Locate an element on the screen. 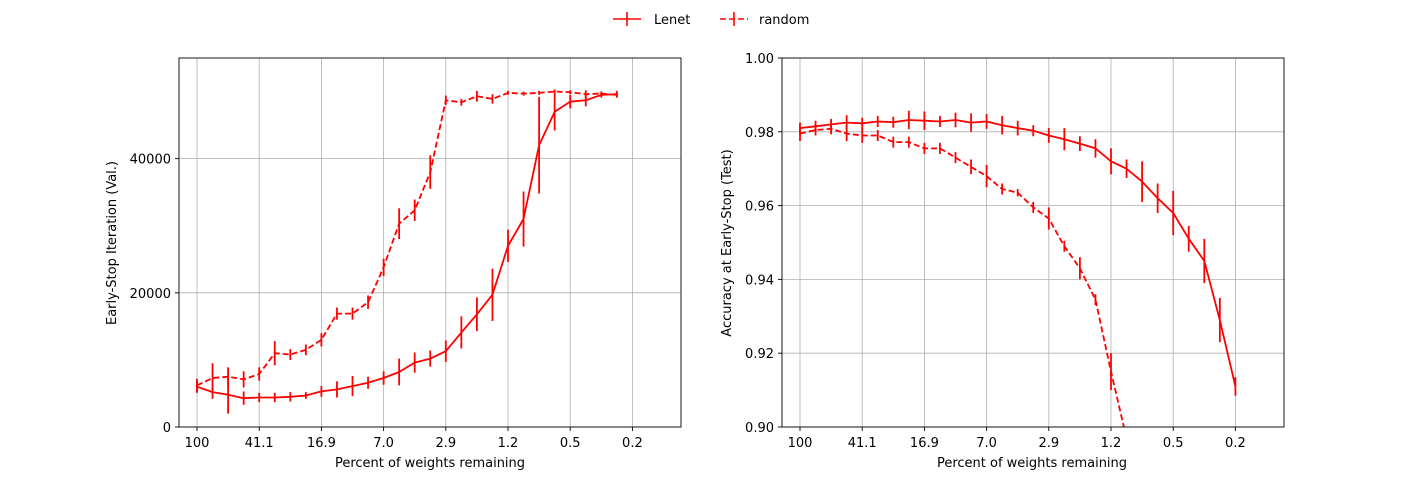 This screenshot has height=480, width=1427. left-chart-xtick-label: 0.5 is located at coordinates (570, 443).